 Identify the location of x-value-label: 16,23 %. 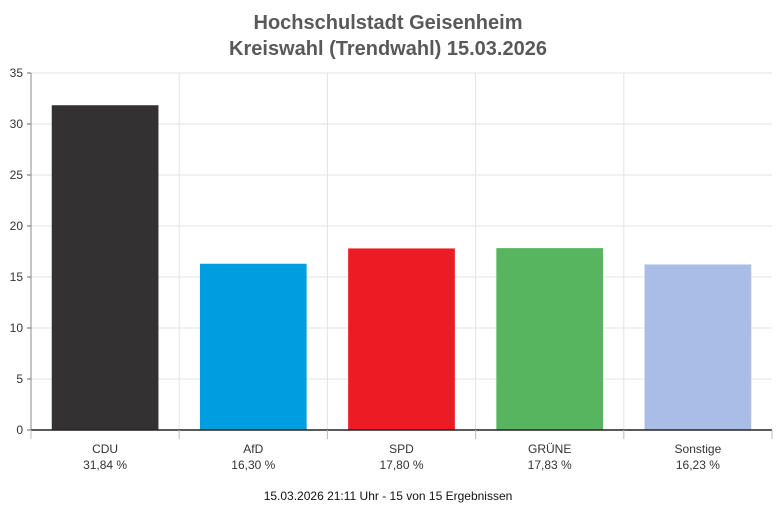
(698, 465).